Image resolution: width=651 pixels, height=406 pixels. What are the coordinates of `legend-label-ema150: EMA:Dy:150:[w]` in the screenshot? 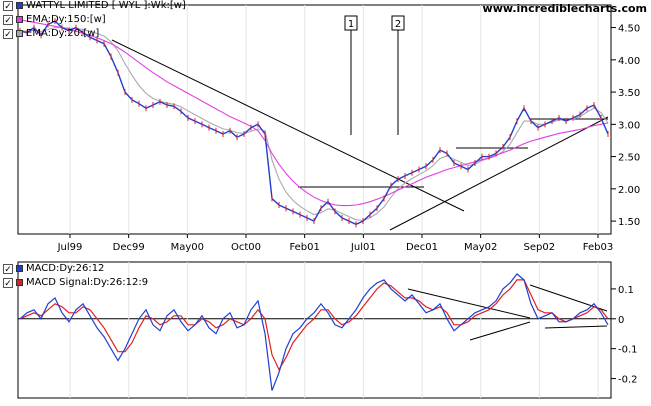 It's located at (66, 19).